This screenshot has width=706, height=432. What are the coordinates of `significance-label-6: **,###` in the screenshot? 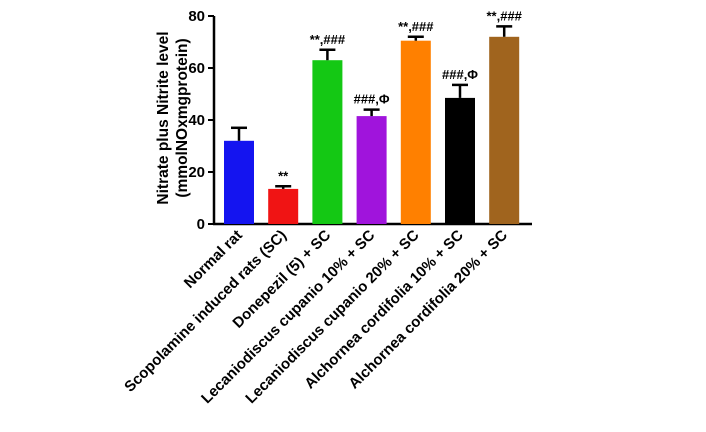 It's located at (504, 15).